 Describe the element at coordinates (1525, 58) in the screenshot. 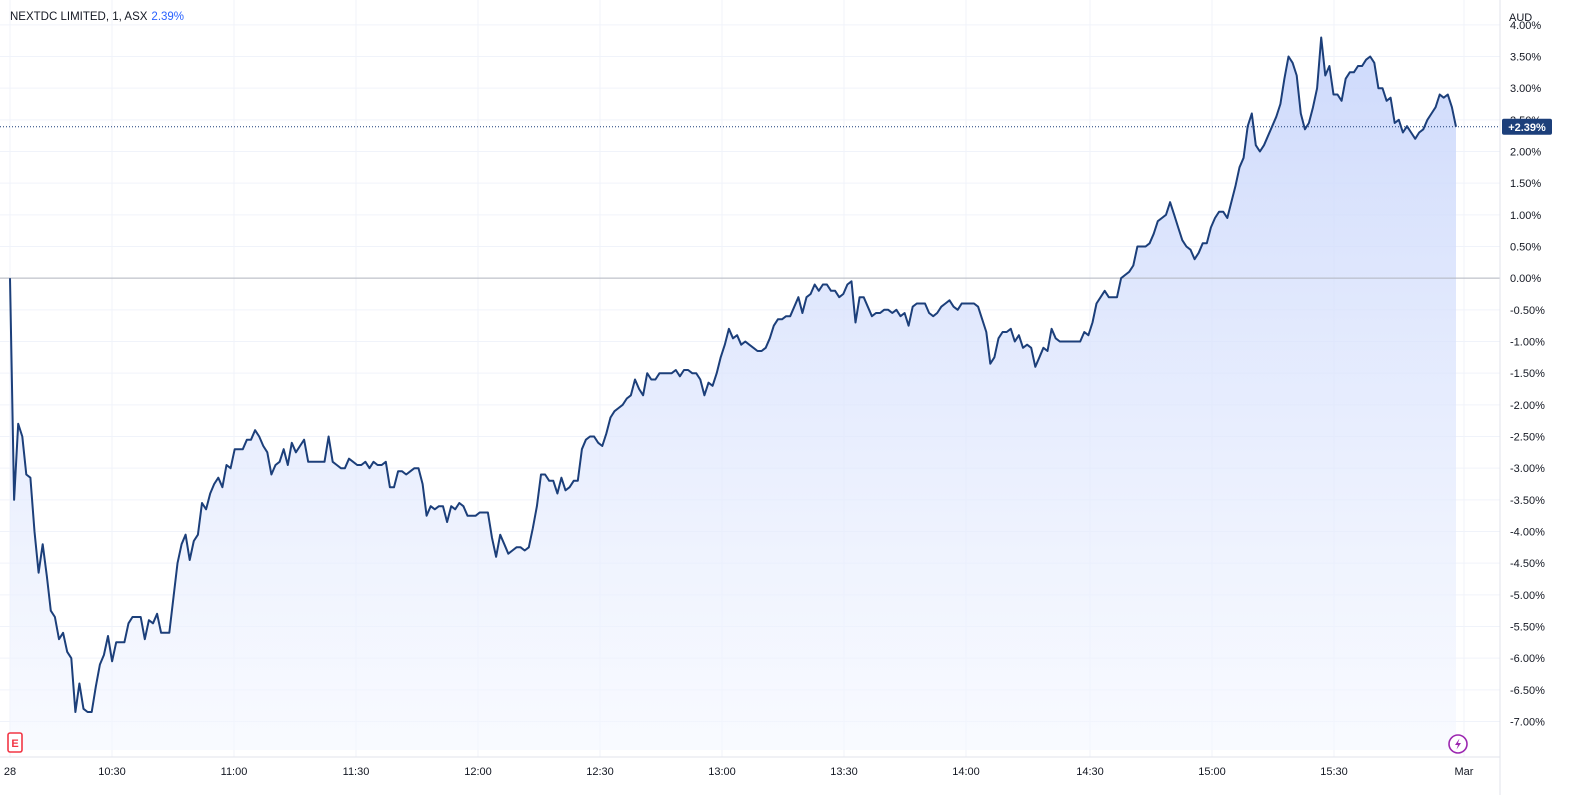

I see `y-tick-label: 3.50%` at that location.